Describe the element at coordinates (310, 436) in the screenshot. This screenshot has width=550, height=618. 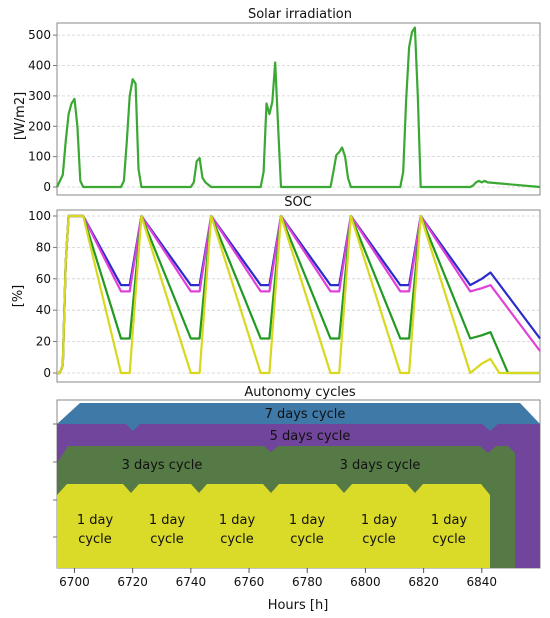
I see `band-5-days-label: 5 days cycle` at that location.